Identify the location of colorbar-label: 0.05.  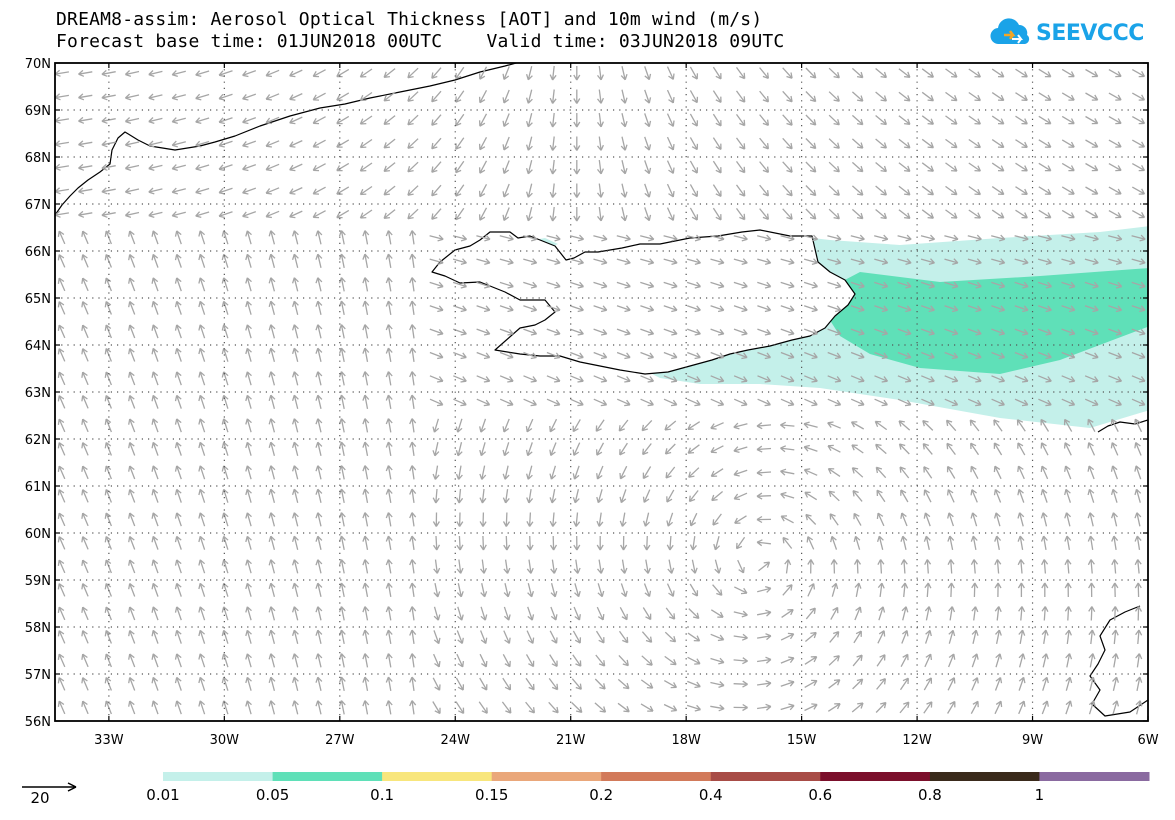
(272, 795).